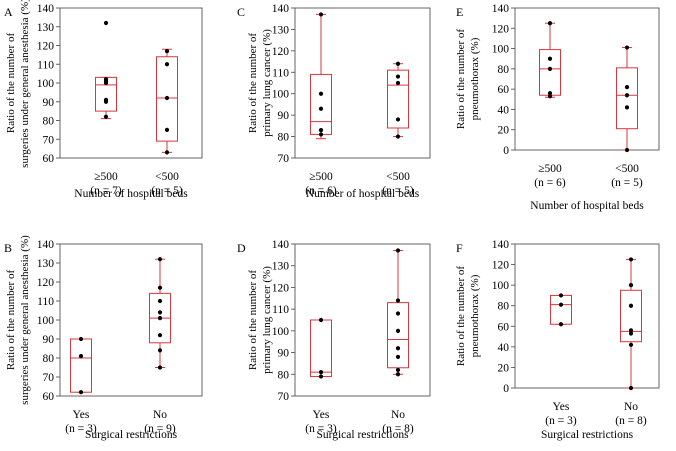  Describe the element at coordinates (459, 12) in the screenshot. I see `panel-letter: E` at that location.